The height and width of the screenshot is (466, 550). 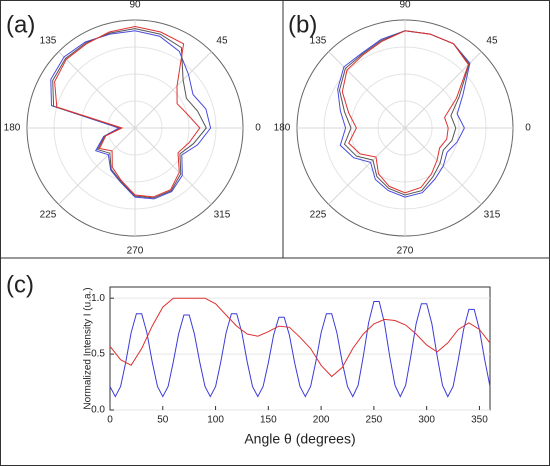 I want to click on x-tick-label: 100, so click(x=215, y=420).